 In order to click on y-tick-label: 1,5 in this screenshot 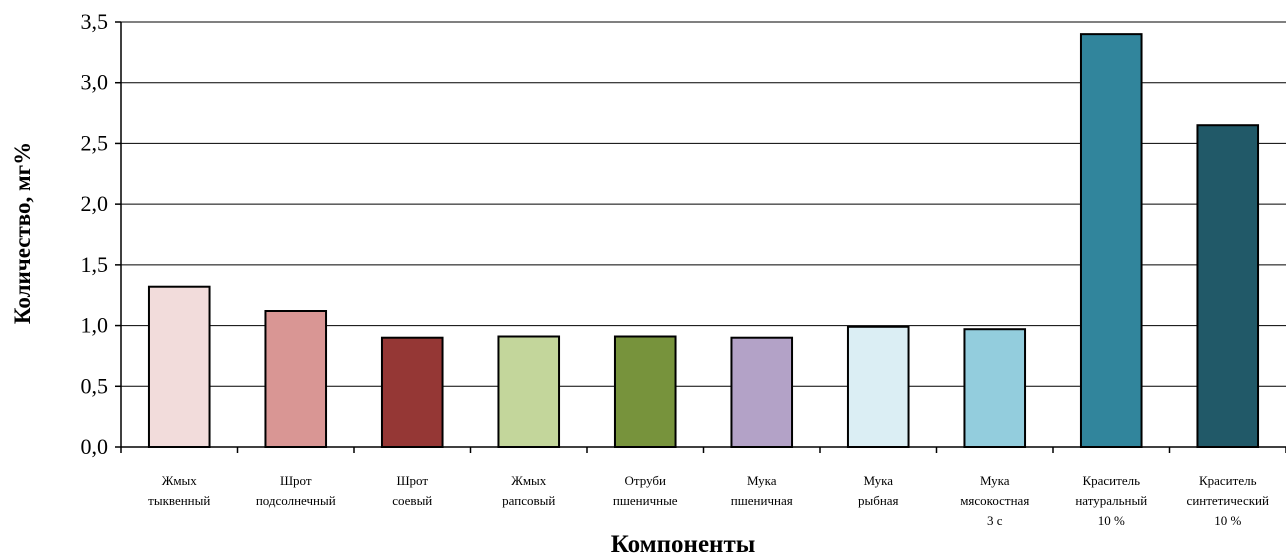, I will do `click(95, 264)`.